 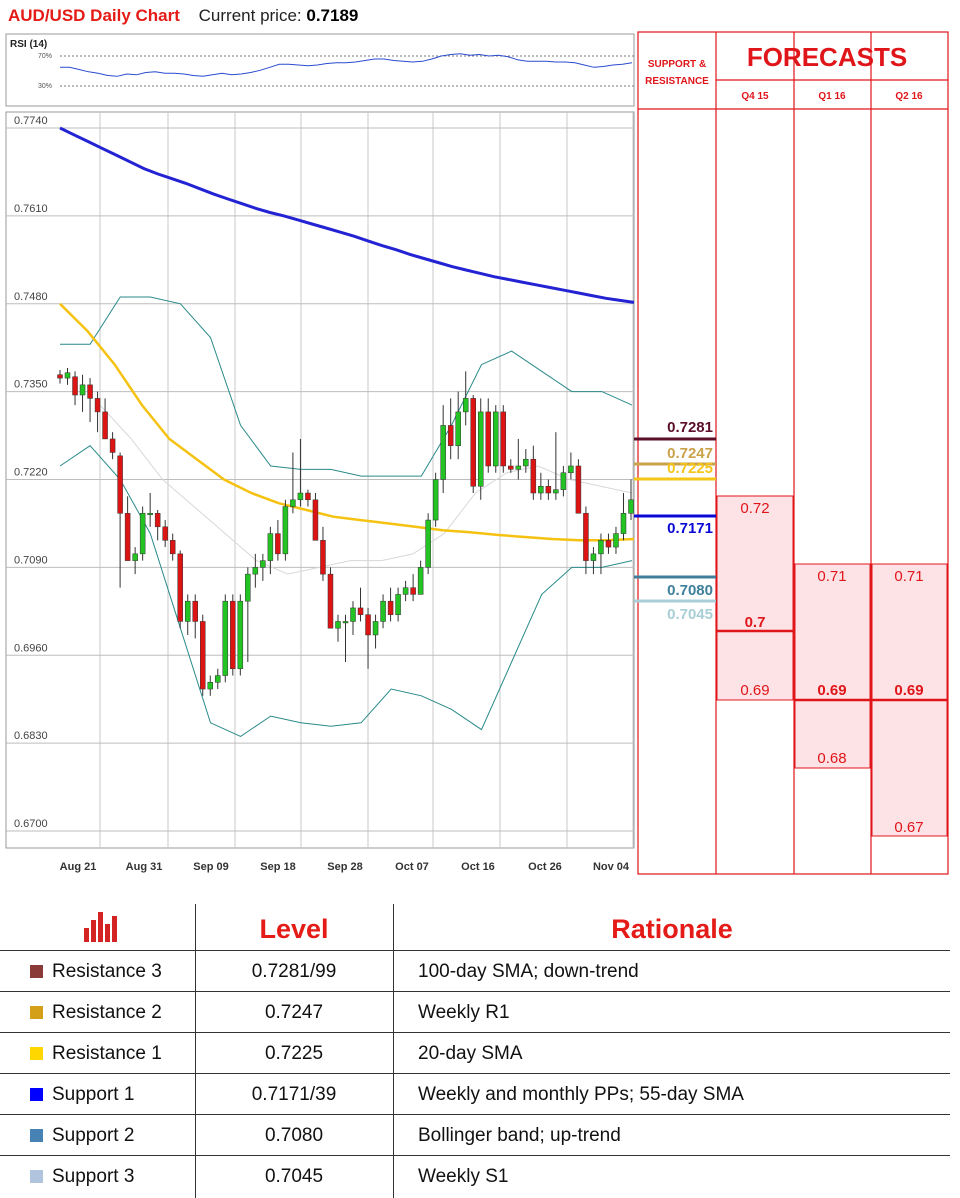 What do you see at coordinates (344, 867) in the screenshot?
I see `x-tick-label: Sep 28` at bounding box center [344, 867].